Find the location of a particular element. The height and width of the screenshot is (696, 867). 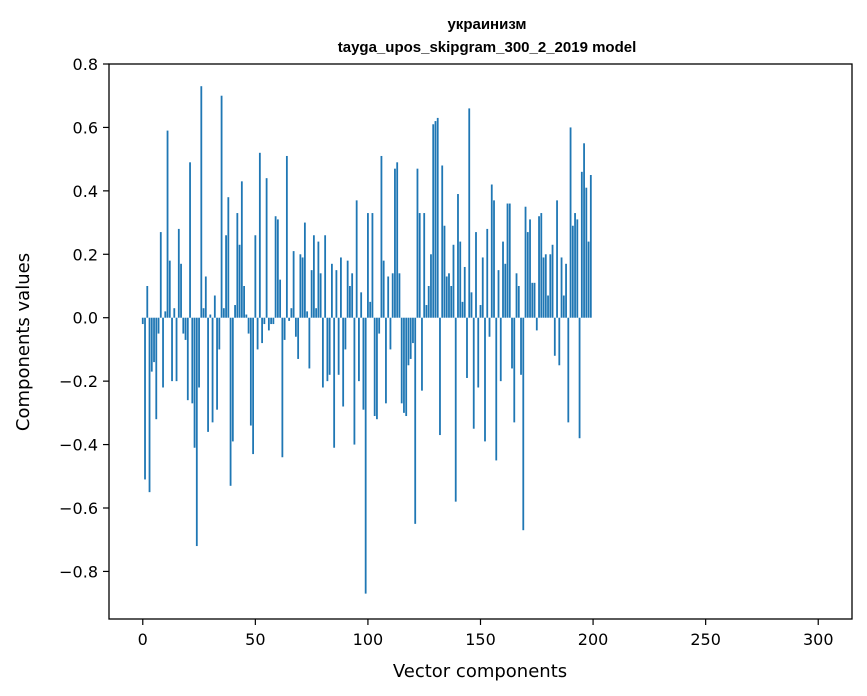

y-tick-label: 0.4 is located at coordinates (85, 191).